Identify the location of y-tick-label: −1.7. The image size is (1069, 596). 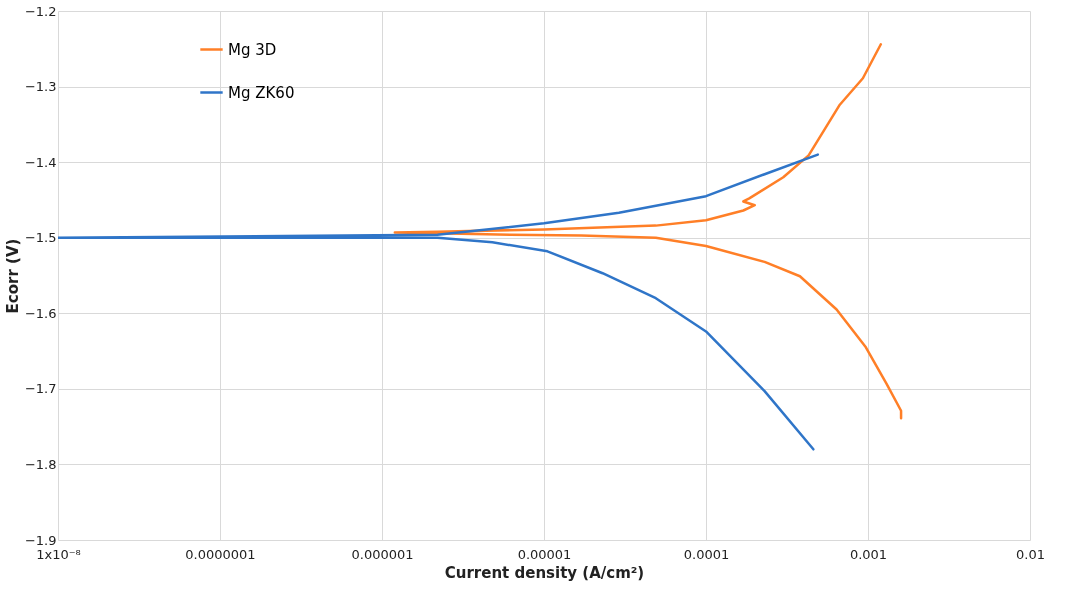
(40, 389).